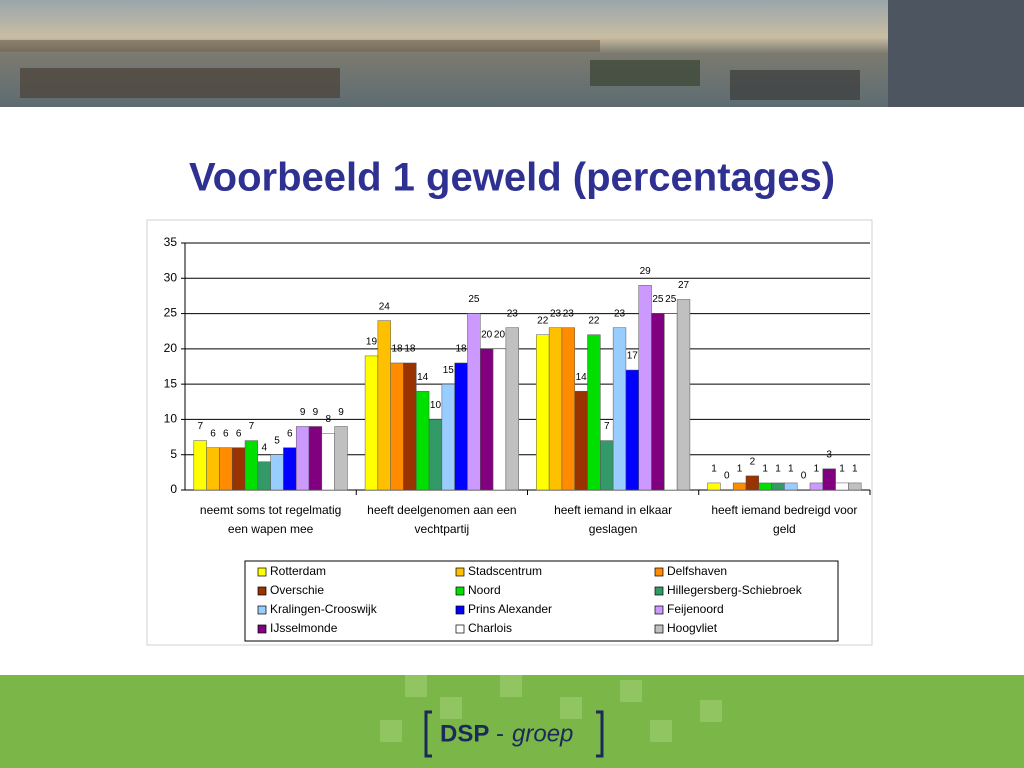 The width and height of the screenshot is (1024, 768). I want to click on y-tick-label: 0, so click(173, 489).